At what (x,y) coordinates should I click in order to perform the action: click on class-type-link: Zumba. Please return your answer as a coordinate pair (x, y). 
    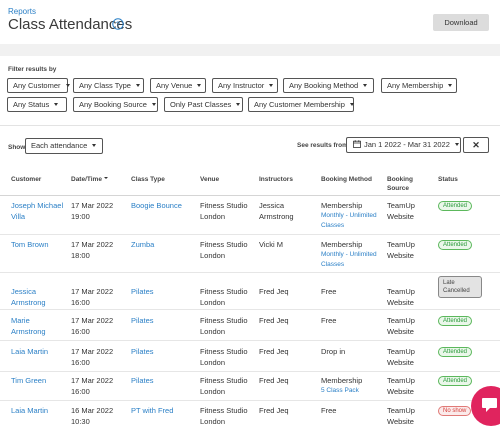
    Looking at the image, I should click on (143, 244).